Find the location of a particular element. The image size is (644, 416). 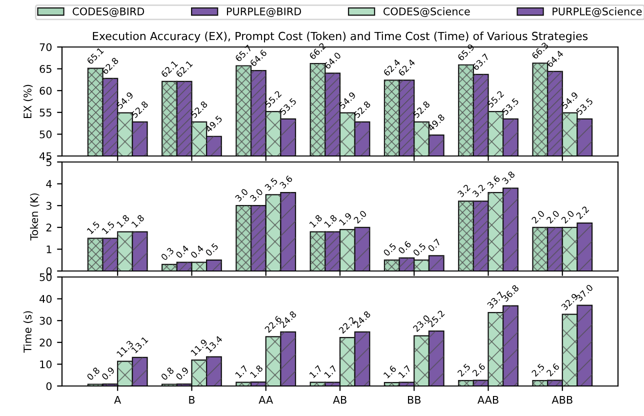

y-tick-label: 10 is located at coordinates (46, 364).